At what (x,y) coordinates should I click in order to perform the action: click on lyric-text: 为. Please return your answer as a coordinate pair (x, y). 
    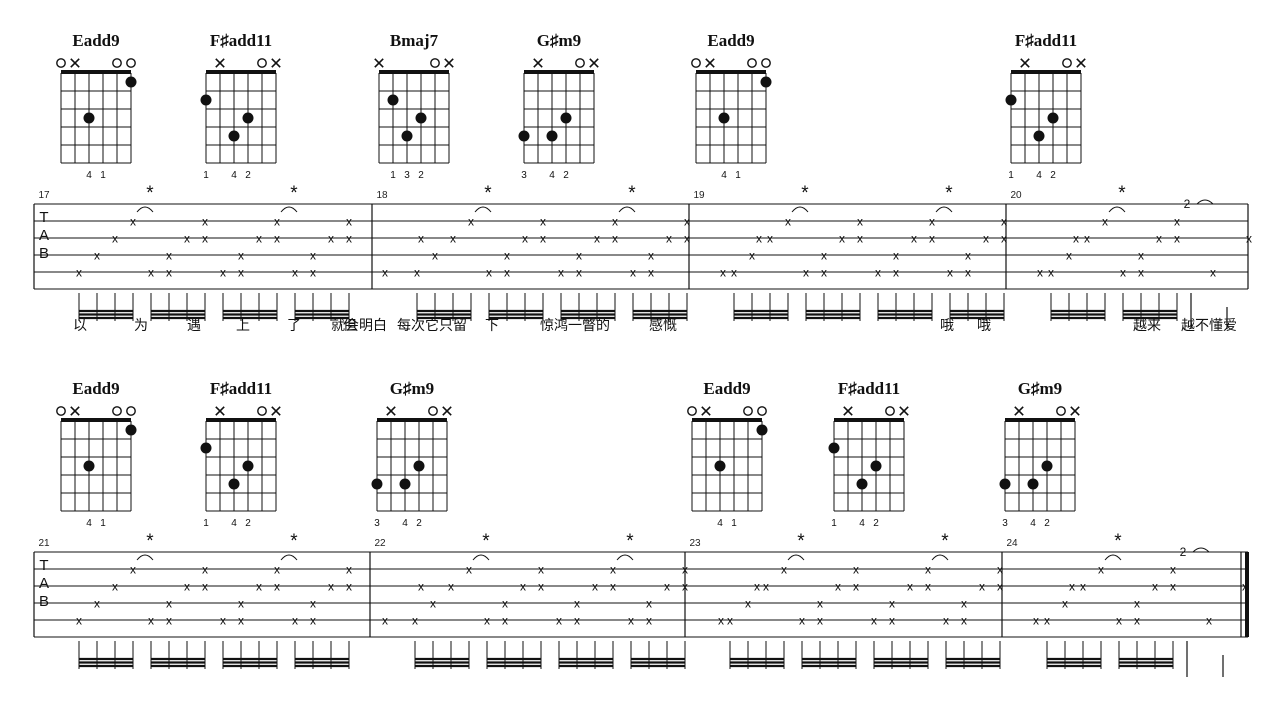
    Looking at the image, I should click on (141, 326).